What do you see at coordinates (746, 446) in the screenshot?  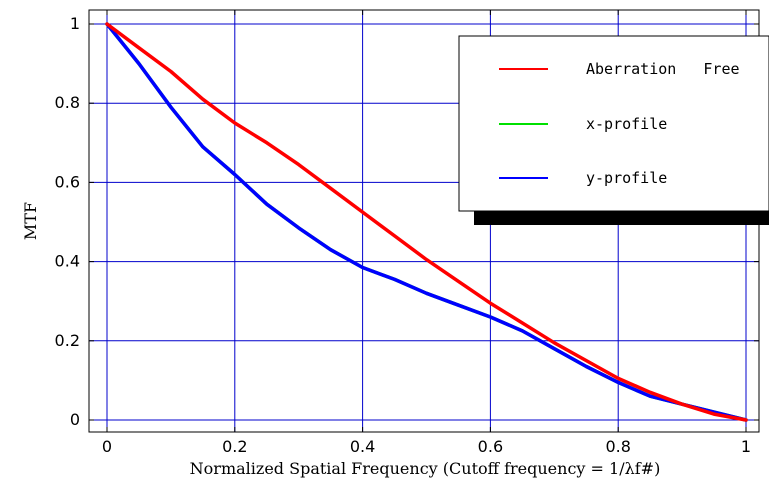 I see `x-tick-label: 1` at bounding box center [746, 446].